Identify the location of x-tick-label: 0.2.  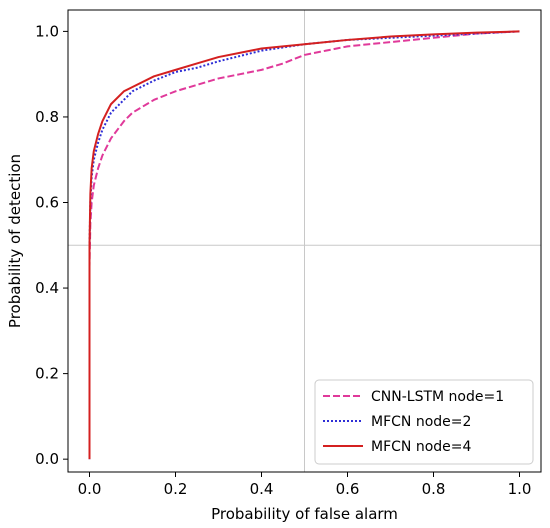
(176, 489).